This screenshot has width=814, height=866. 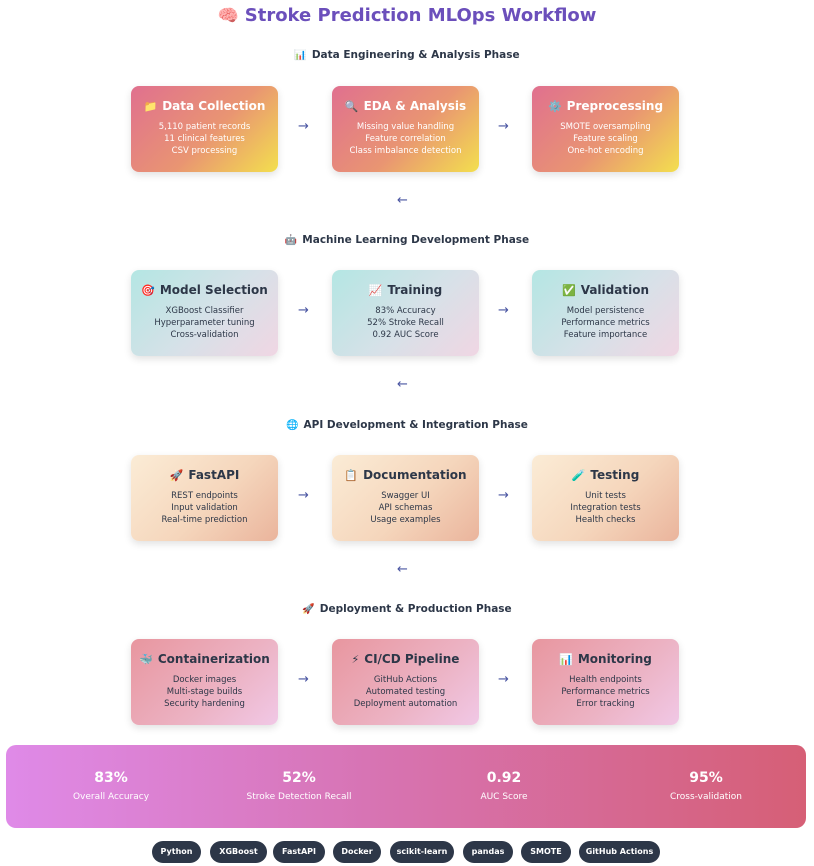 What do you see at coordinates (706, 786) in the screenshot?
I see `stat-cross-validation: 95% Cross-validation` at bounding box center [706, 786].